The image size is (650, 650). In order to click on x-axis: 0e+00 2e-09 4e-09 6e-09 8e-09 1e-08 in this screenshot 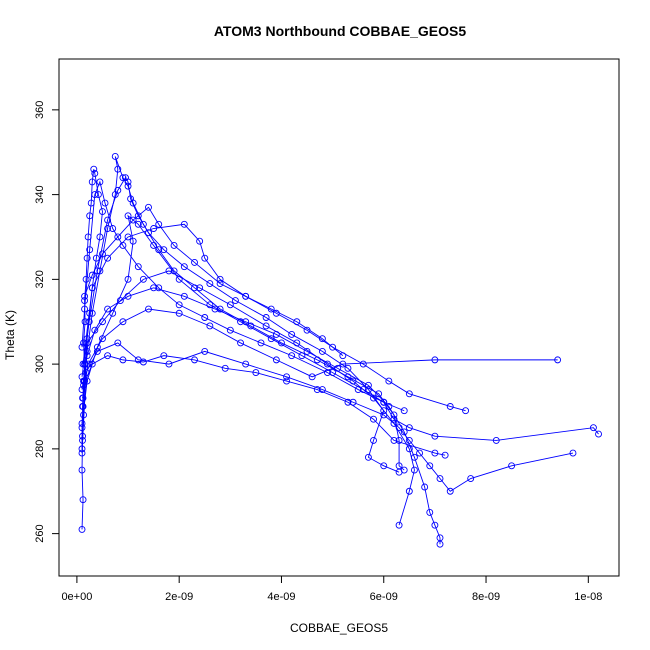, I will do `click(331, 589)`.